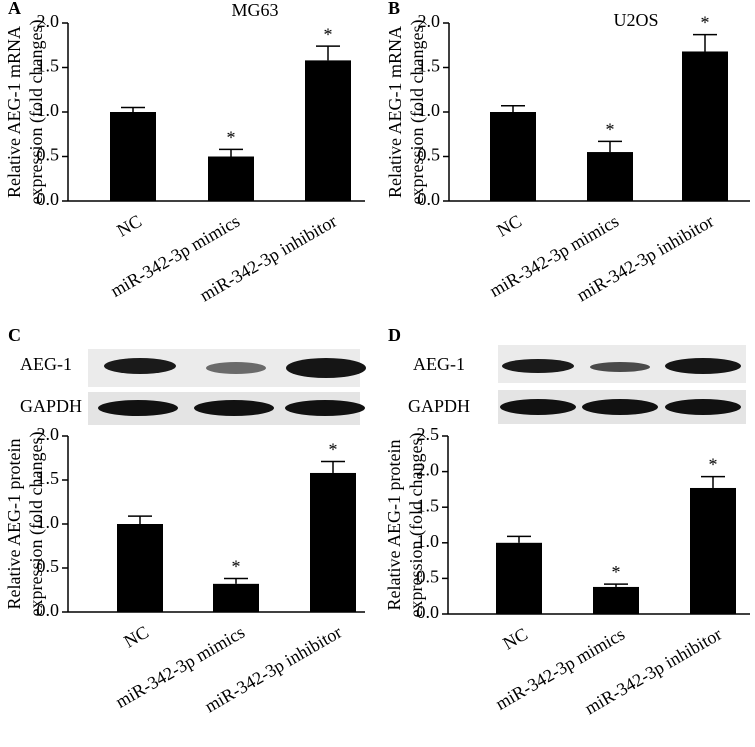 The image size is (755, 747). What do you see at coordinates (394, 9) in the screenshot?
I see `panel-label: B` at bounding box center [394, 9].